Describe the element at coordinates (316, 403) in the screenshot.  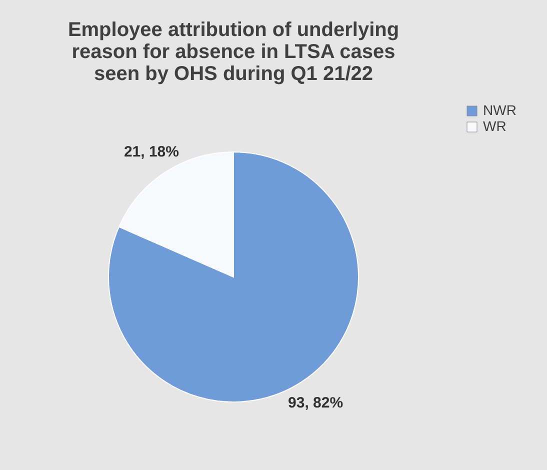
I see `data-label: 93, 82%` at that location.